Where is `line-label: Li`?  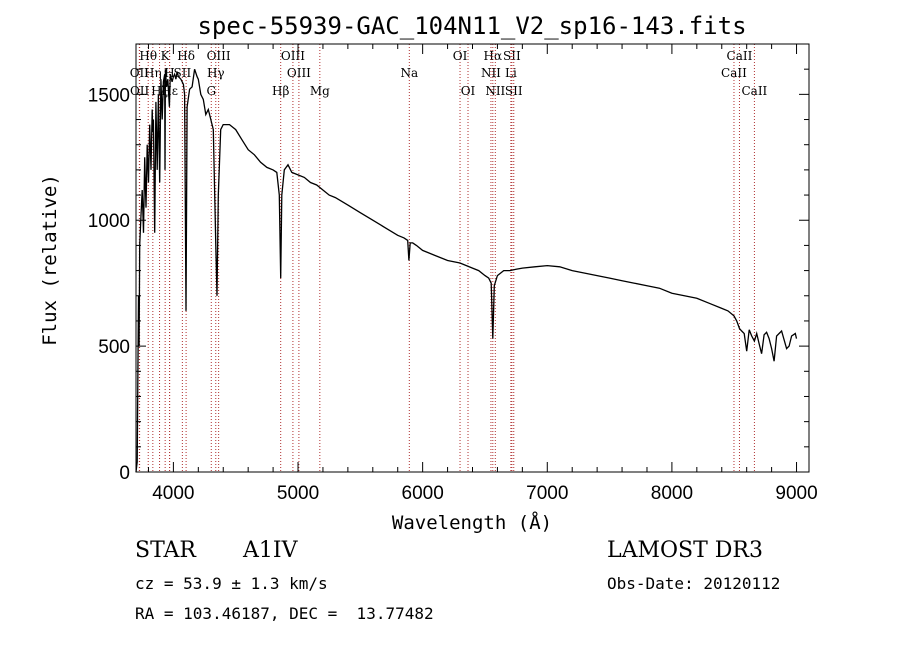 line-label: Li is located at coordinates (511, 73).